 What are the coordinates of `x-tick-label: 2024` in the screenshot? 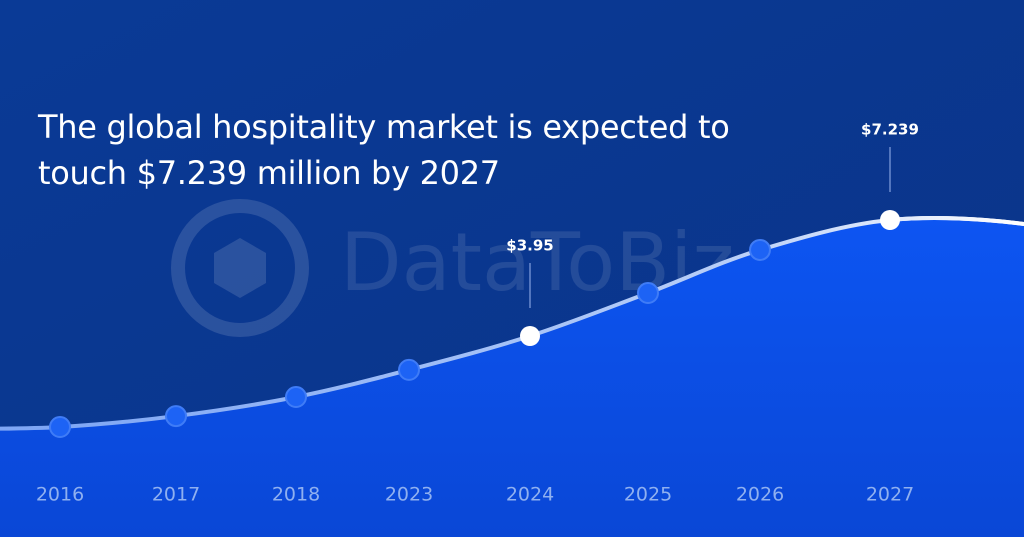 It's located at (530, 495).